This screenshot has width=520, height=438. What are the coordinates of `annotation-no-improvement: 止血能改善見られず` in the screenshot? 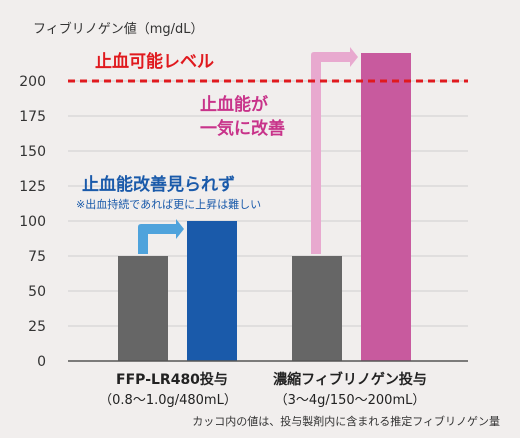 It's located at (158, 184).